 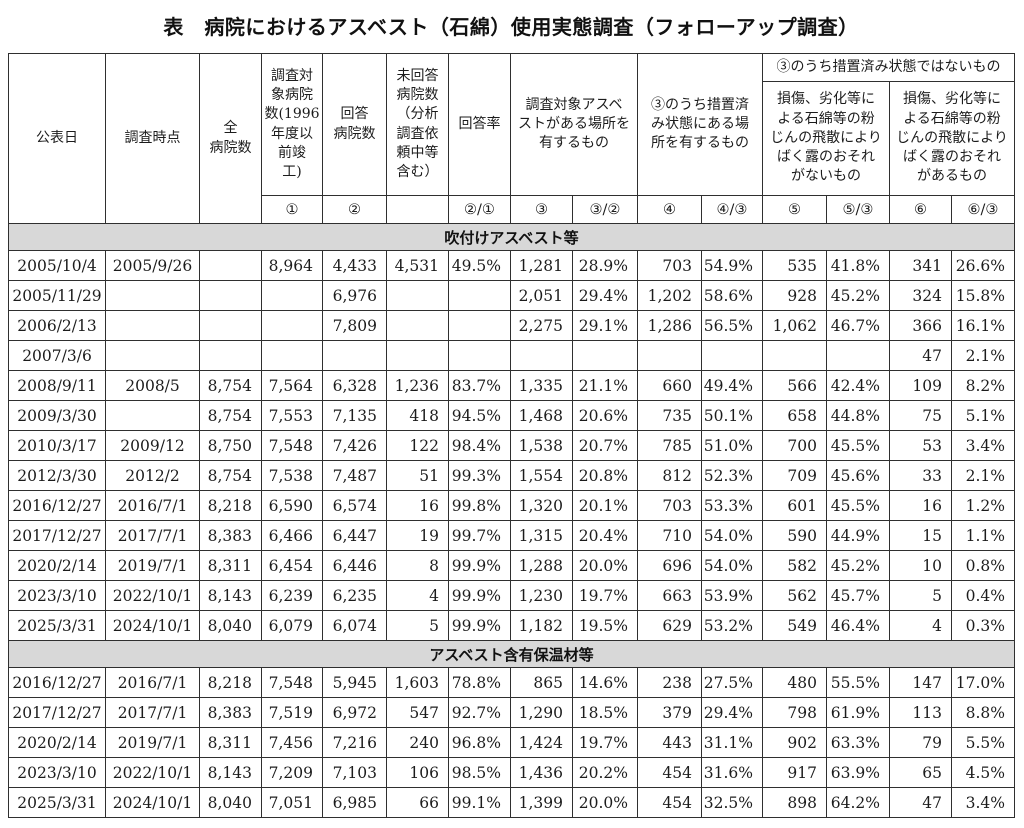 What do you see at coordinates (541, 772) in the screenshot?
I see `table-cell: 1,436` at bounding box center [541, 772].